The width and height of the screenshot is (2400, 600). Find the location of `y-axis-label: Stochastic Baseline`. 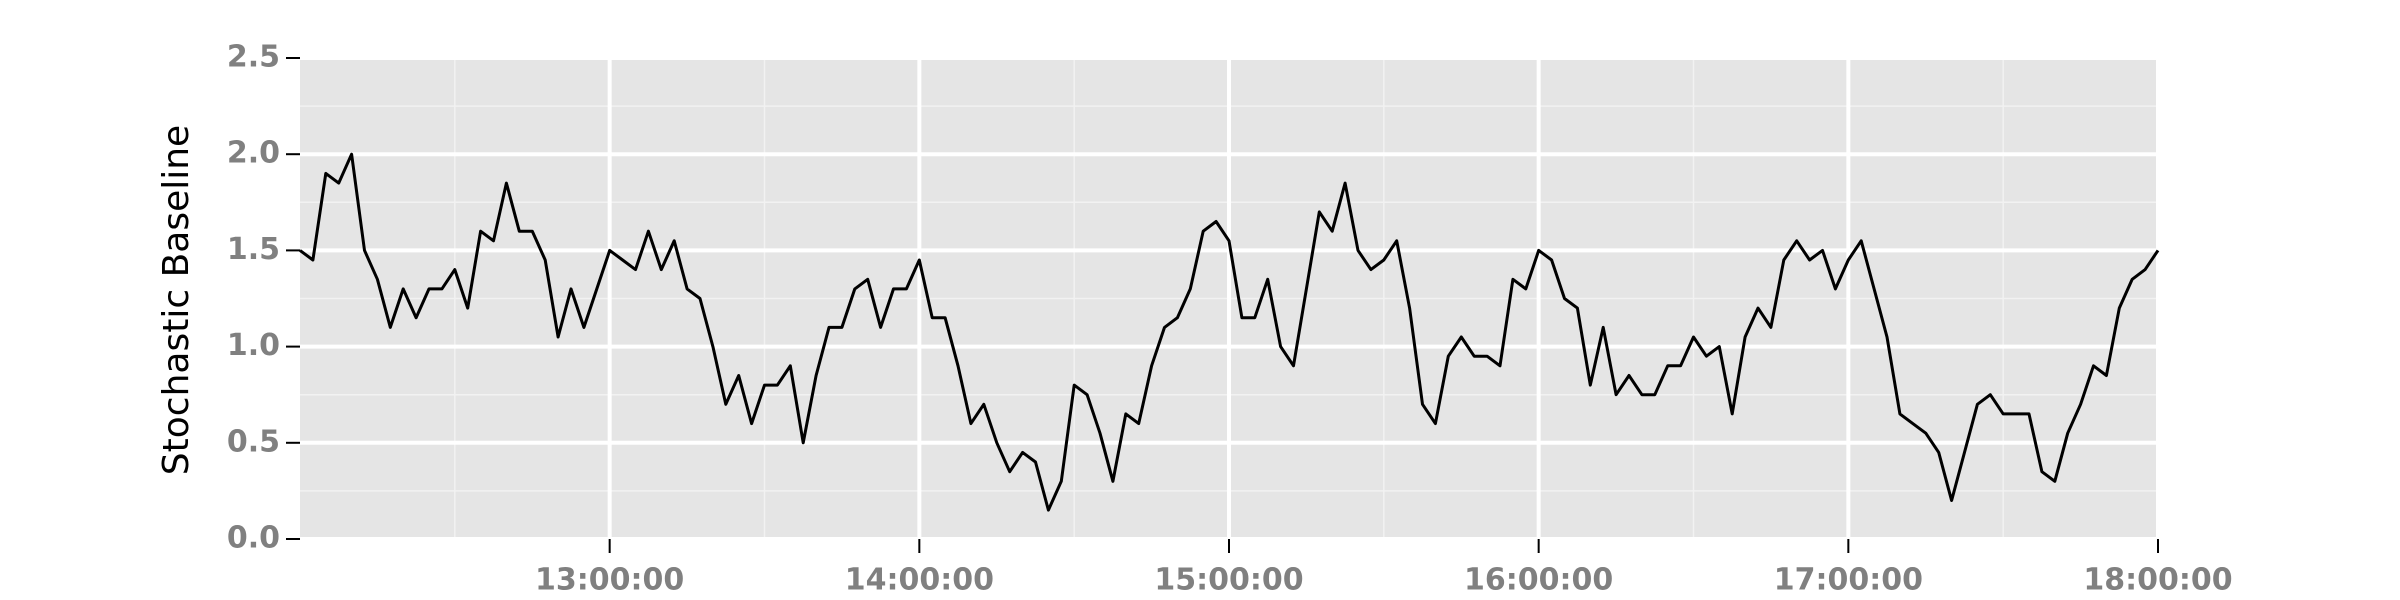

y-axis-label: Stochastic Baseline is located at coordinates (176, 300).